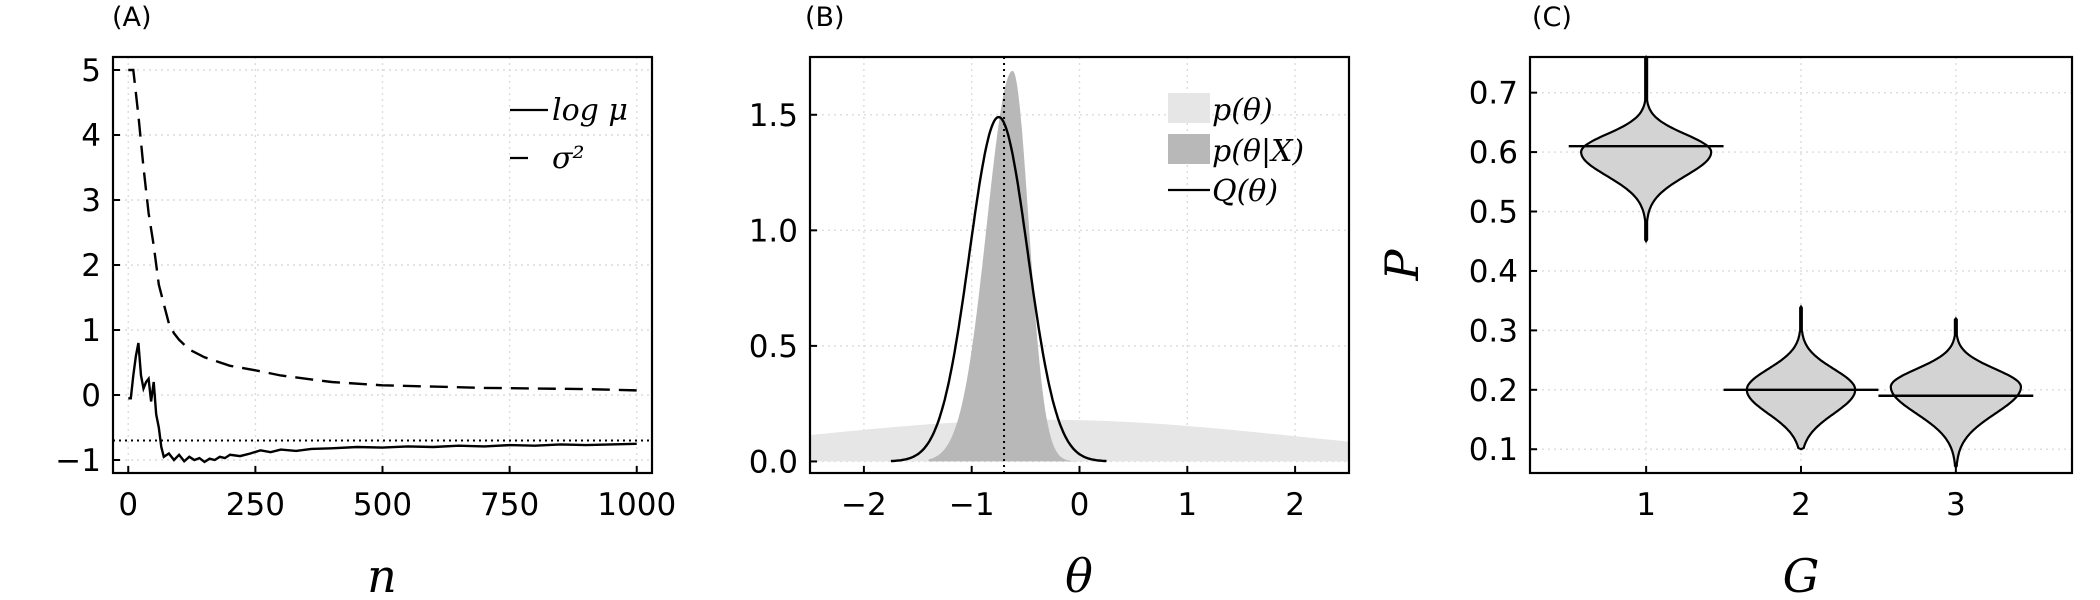  Describe the element at coordinates (91, 201) in the screenshot. I see `panel-a-y-tick-label: 3` at that location.